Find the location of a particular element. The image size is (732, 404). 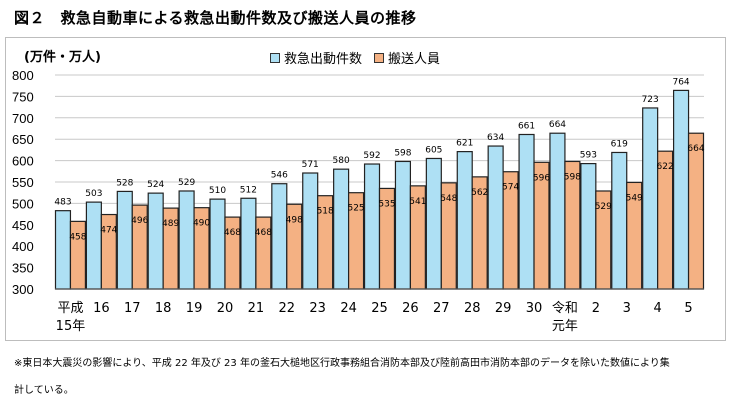

data-label-dispatch: 593 is located at coordinates (588, 156).